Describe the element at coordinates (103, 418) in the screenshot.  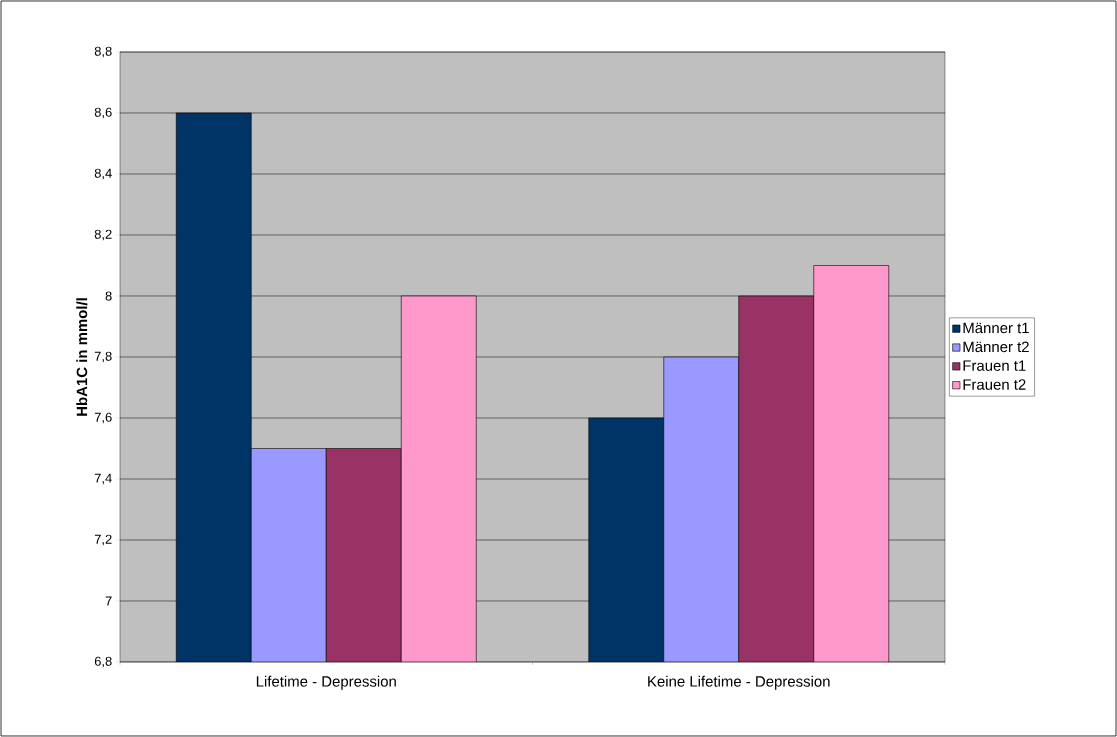
I see `y-tick-label: 7,6` at that location.